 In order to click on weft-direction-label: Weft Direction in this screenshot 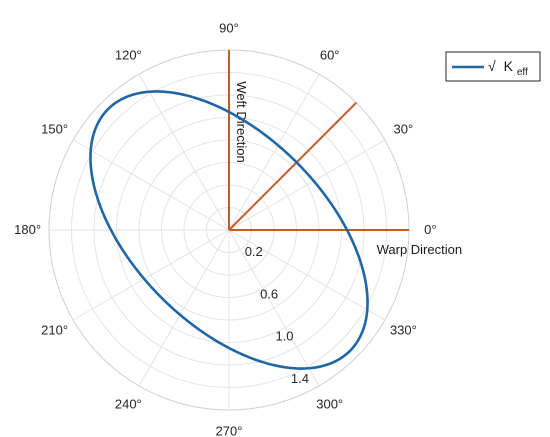, I will do `click(241, 121)`.